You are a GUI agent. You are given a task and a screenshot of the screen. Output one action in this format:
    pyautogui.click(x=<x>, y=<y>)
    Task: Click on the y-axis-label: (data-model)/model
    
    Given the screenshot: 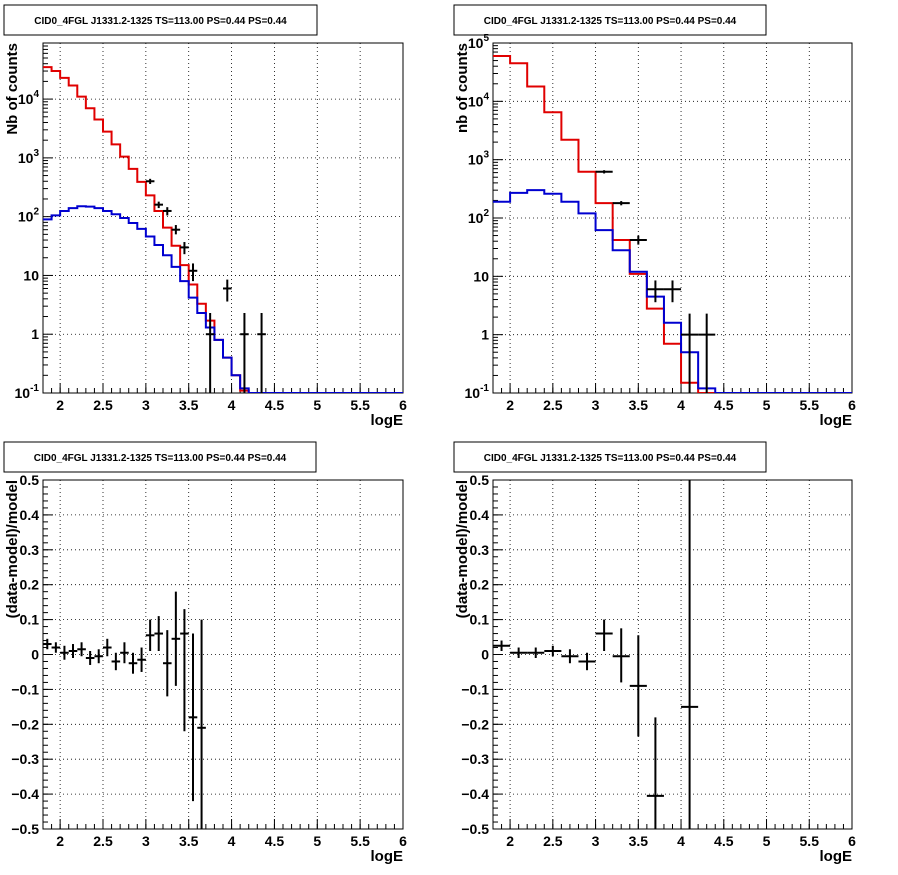 What is the action you would take?
    pyautogui.click(x=12, y=549)
    